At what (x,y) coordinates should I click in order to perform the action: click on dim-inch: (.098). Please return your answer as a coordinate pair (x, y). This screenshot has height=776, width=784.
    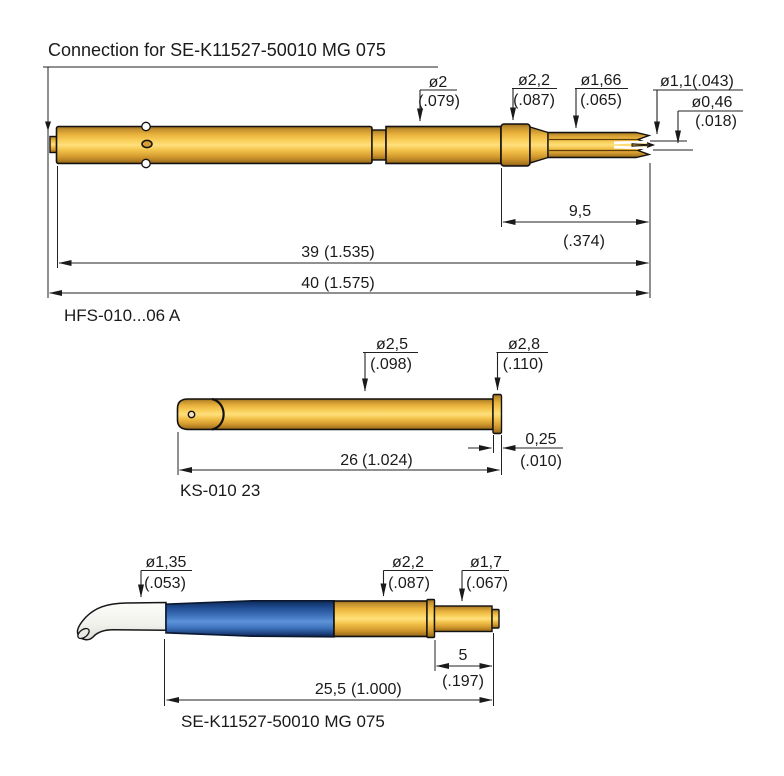
    Looking at the image, I should click on (391, 364).